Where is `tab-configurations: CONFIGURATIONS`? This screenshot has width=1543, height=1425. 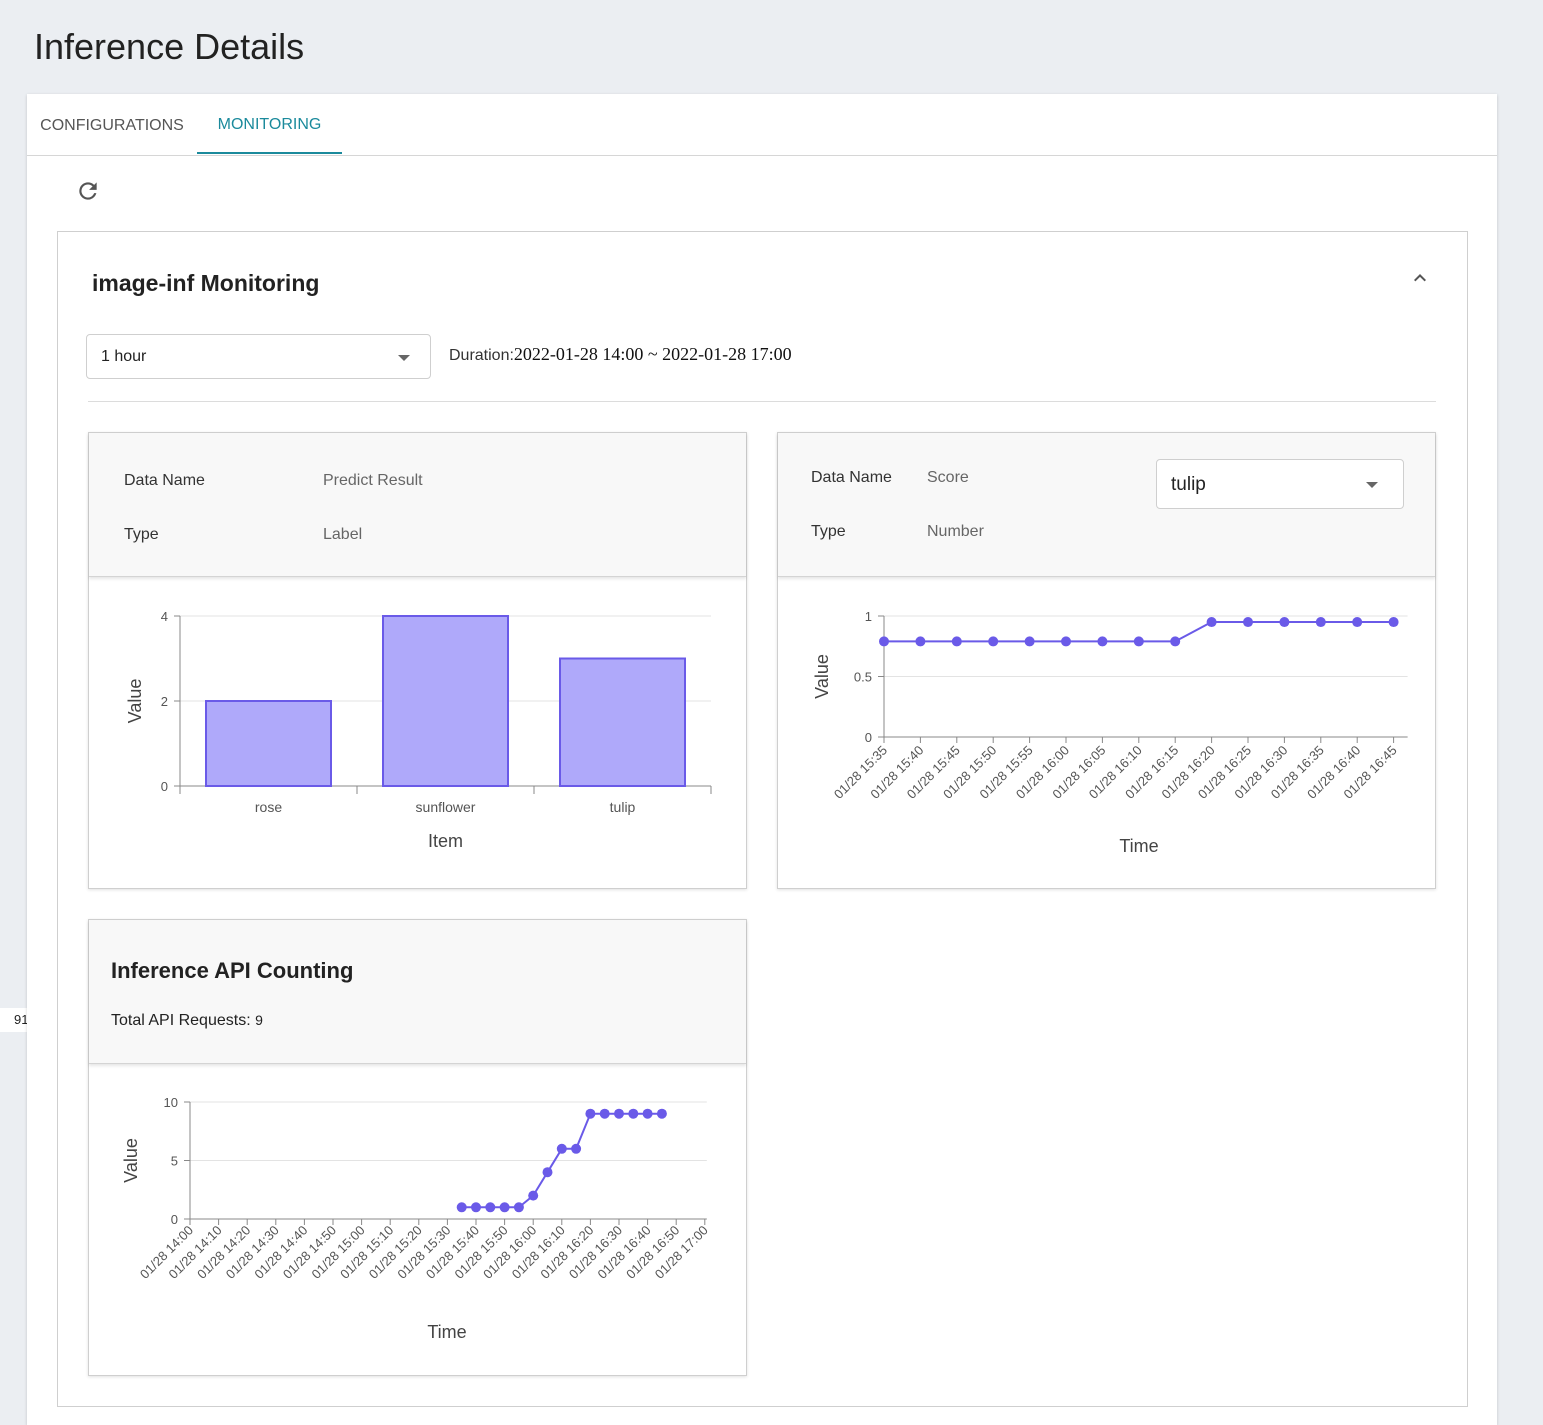 tab-configurations: CONFIGURATIONS is located at coordinates (112, 125).